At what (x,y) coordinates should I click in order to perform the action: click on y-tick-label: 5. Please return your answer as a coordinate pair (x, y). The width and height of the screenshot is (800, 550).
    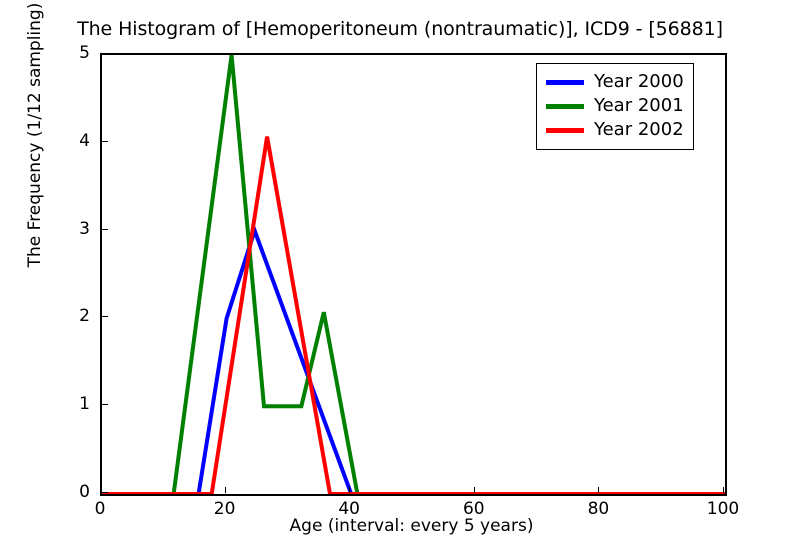
    Looking at the image, I should click on (84, 53).